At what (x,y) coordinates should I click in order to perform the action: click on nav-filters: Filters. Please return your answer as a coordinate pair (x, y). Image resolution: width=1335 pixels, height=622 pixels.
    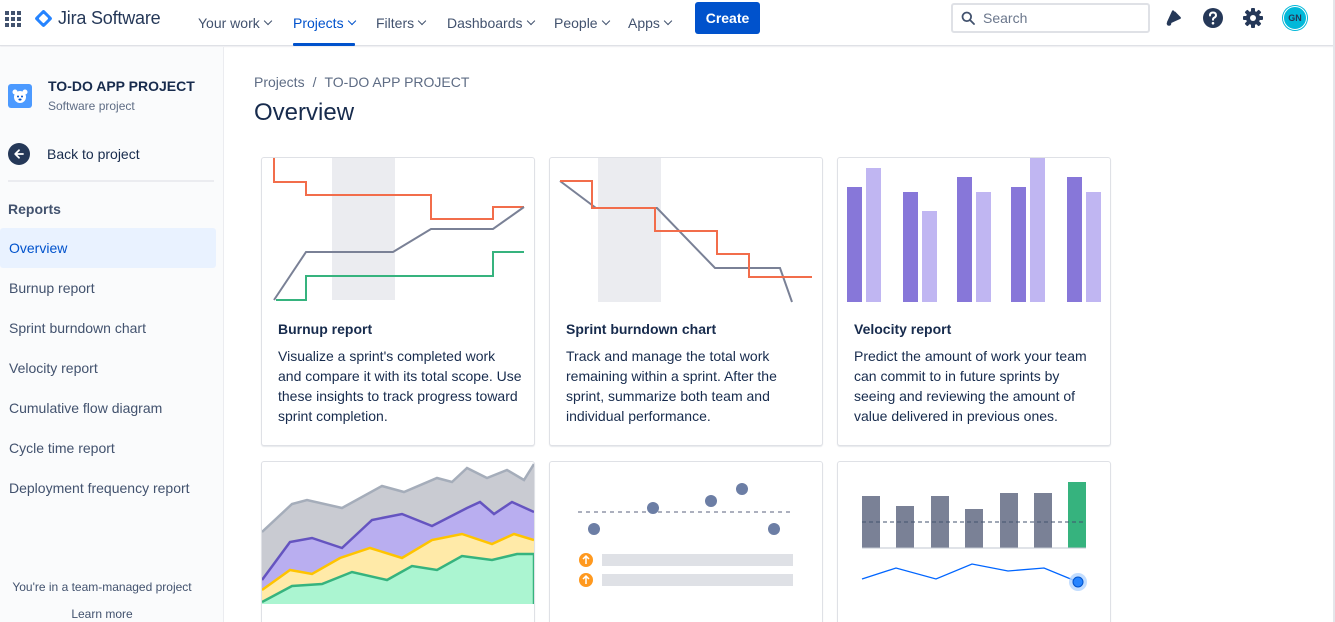
    Looking at the image, I should click on (401, 23).